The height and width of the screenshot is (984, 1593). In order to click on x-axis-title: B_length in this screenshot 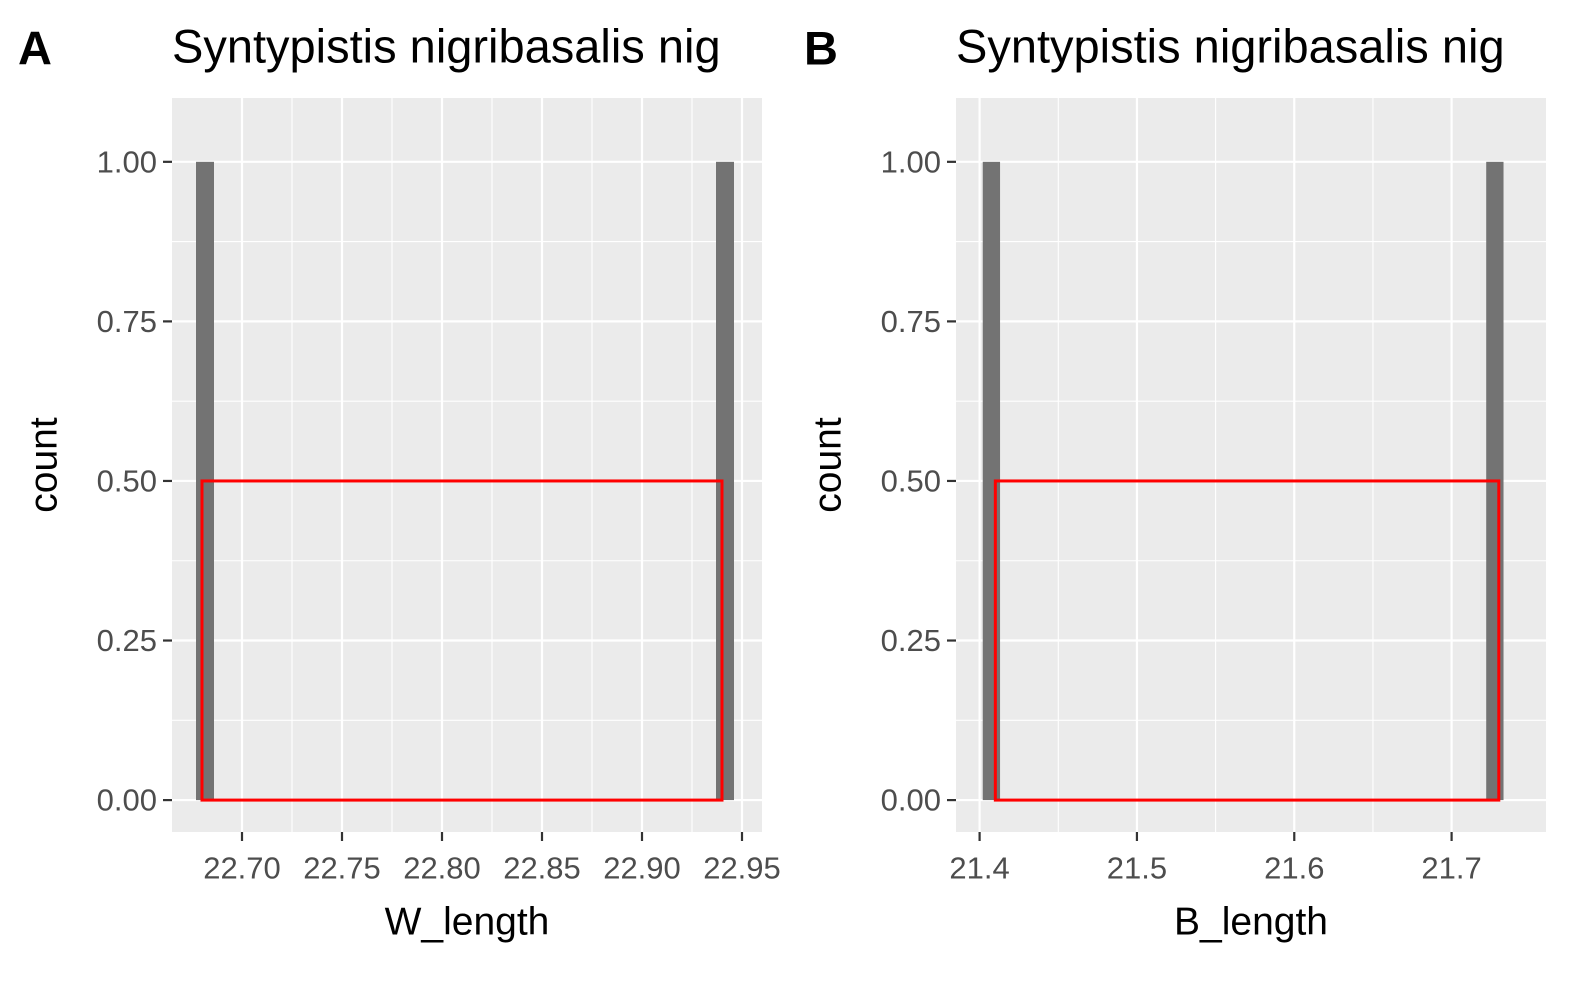, I will do `click(1251, 922)`.